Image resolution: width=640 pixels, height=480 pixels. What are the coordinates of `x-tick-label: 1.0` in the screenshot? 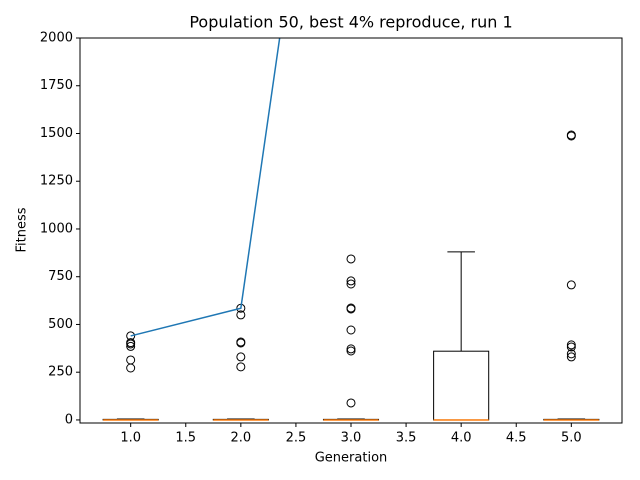 It's located at (130, 438).